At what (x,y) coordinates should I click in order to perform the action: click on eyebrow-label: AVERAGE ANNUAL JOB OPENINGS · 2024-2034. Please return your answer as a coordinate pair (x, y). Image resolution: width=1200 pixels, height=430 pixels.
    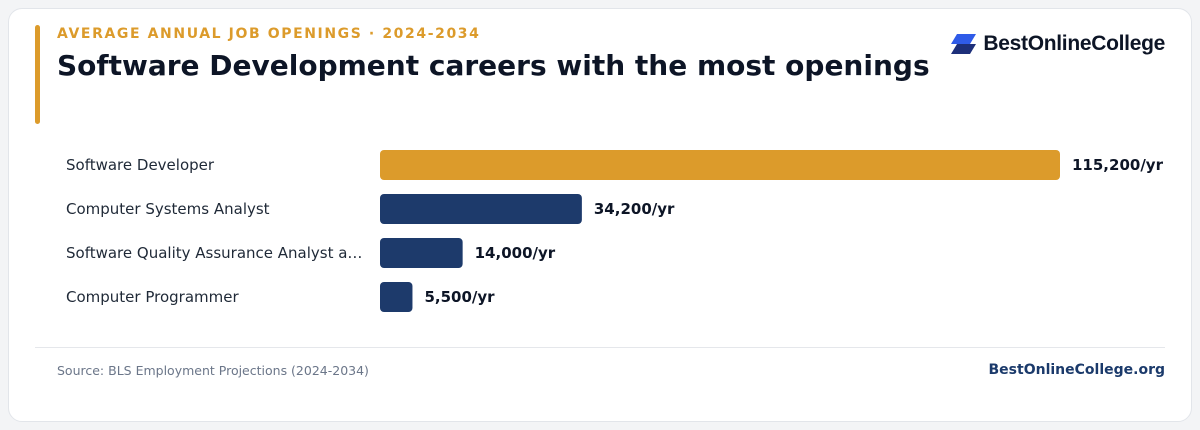
    Looking at the image, I should click on (269, 34).